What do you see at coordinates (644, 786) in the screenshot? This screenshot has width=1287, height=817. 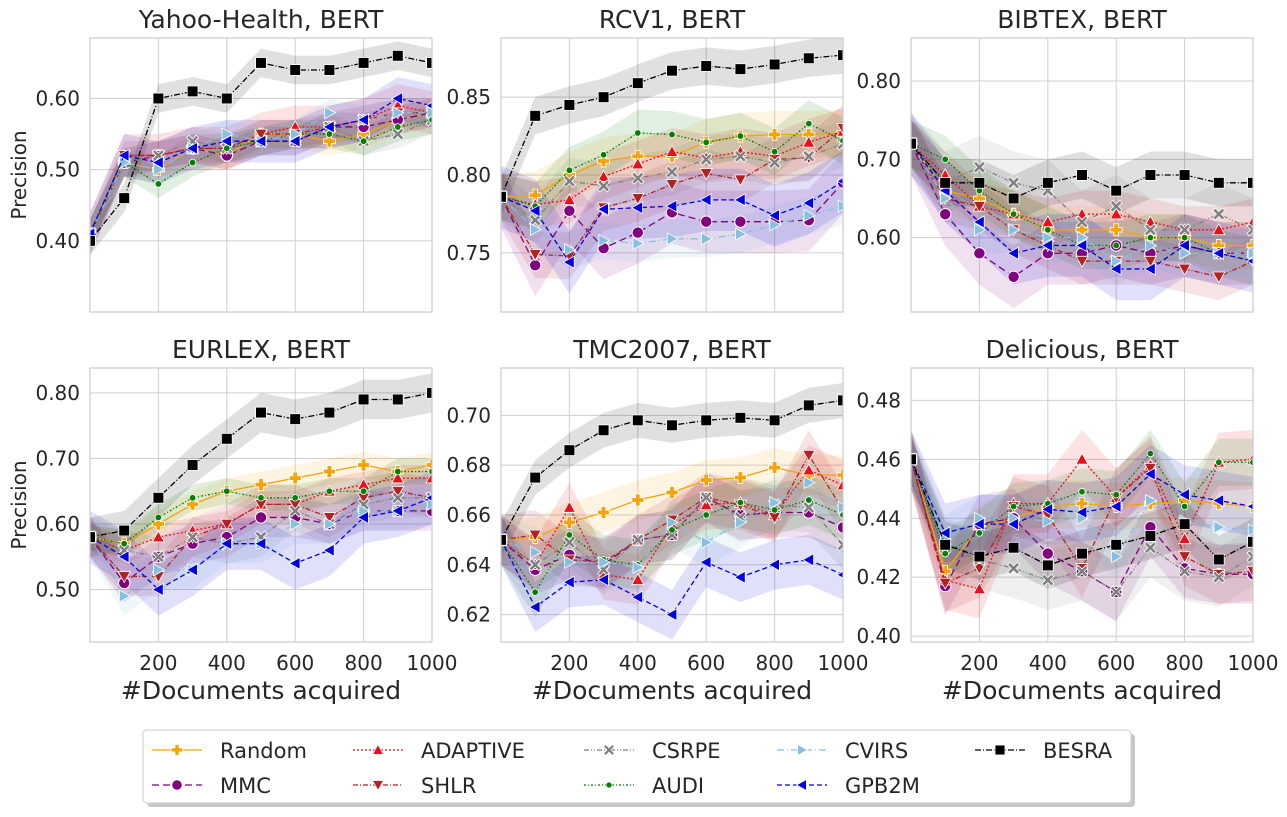 I see `legend-item-audi: AUDI` at bounding box center [644, 786].